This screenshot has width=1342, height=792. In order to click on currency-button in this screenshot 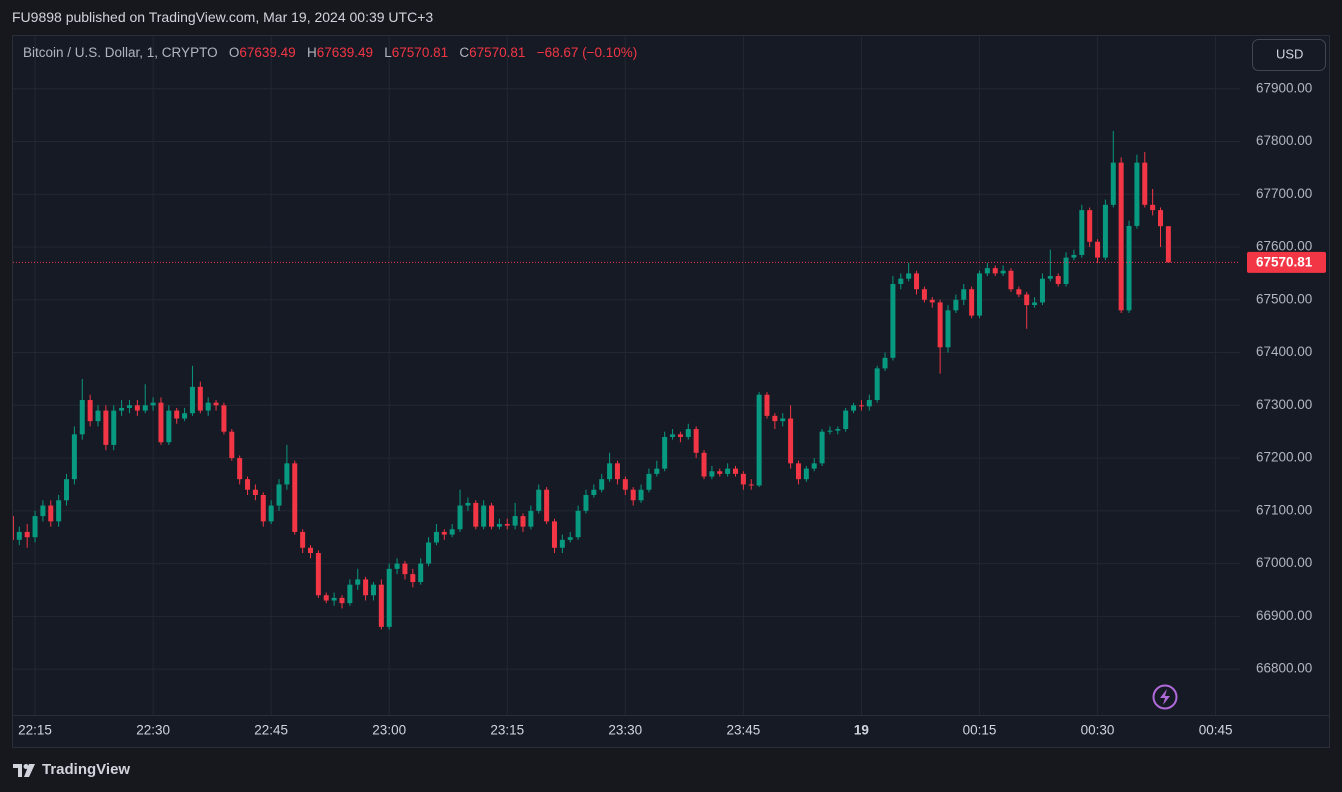, I will do `click(1289, 55)`.